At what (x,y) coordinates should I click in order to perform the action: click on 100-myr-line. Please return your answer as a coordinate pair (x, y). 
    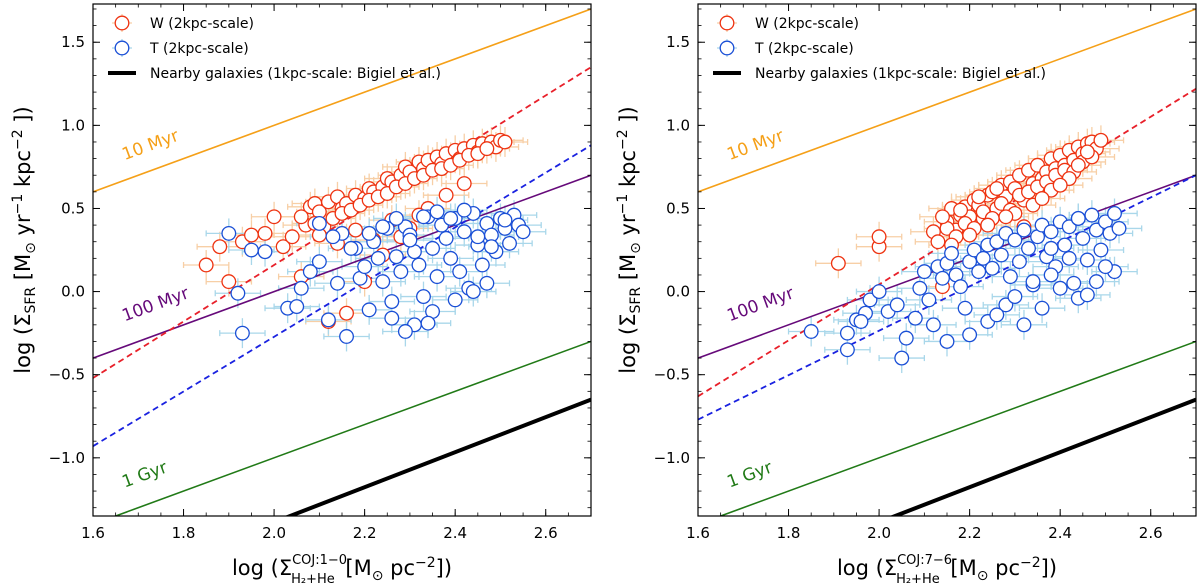
    Looking at the image, I should click on (342, 266).